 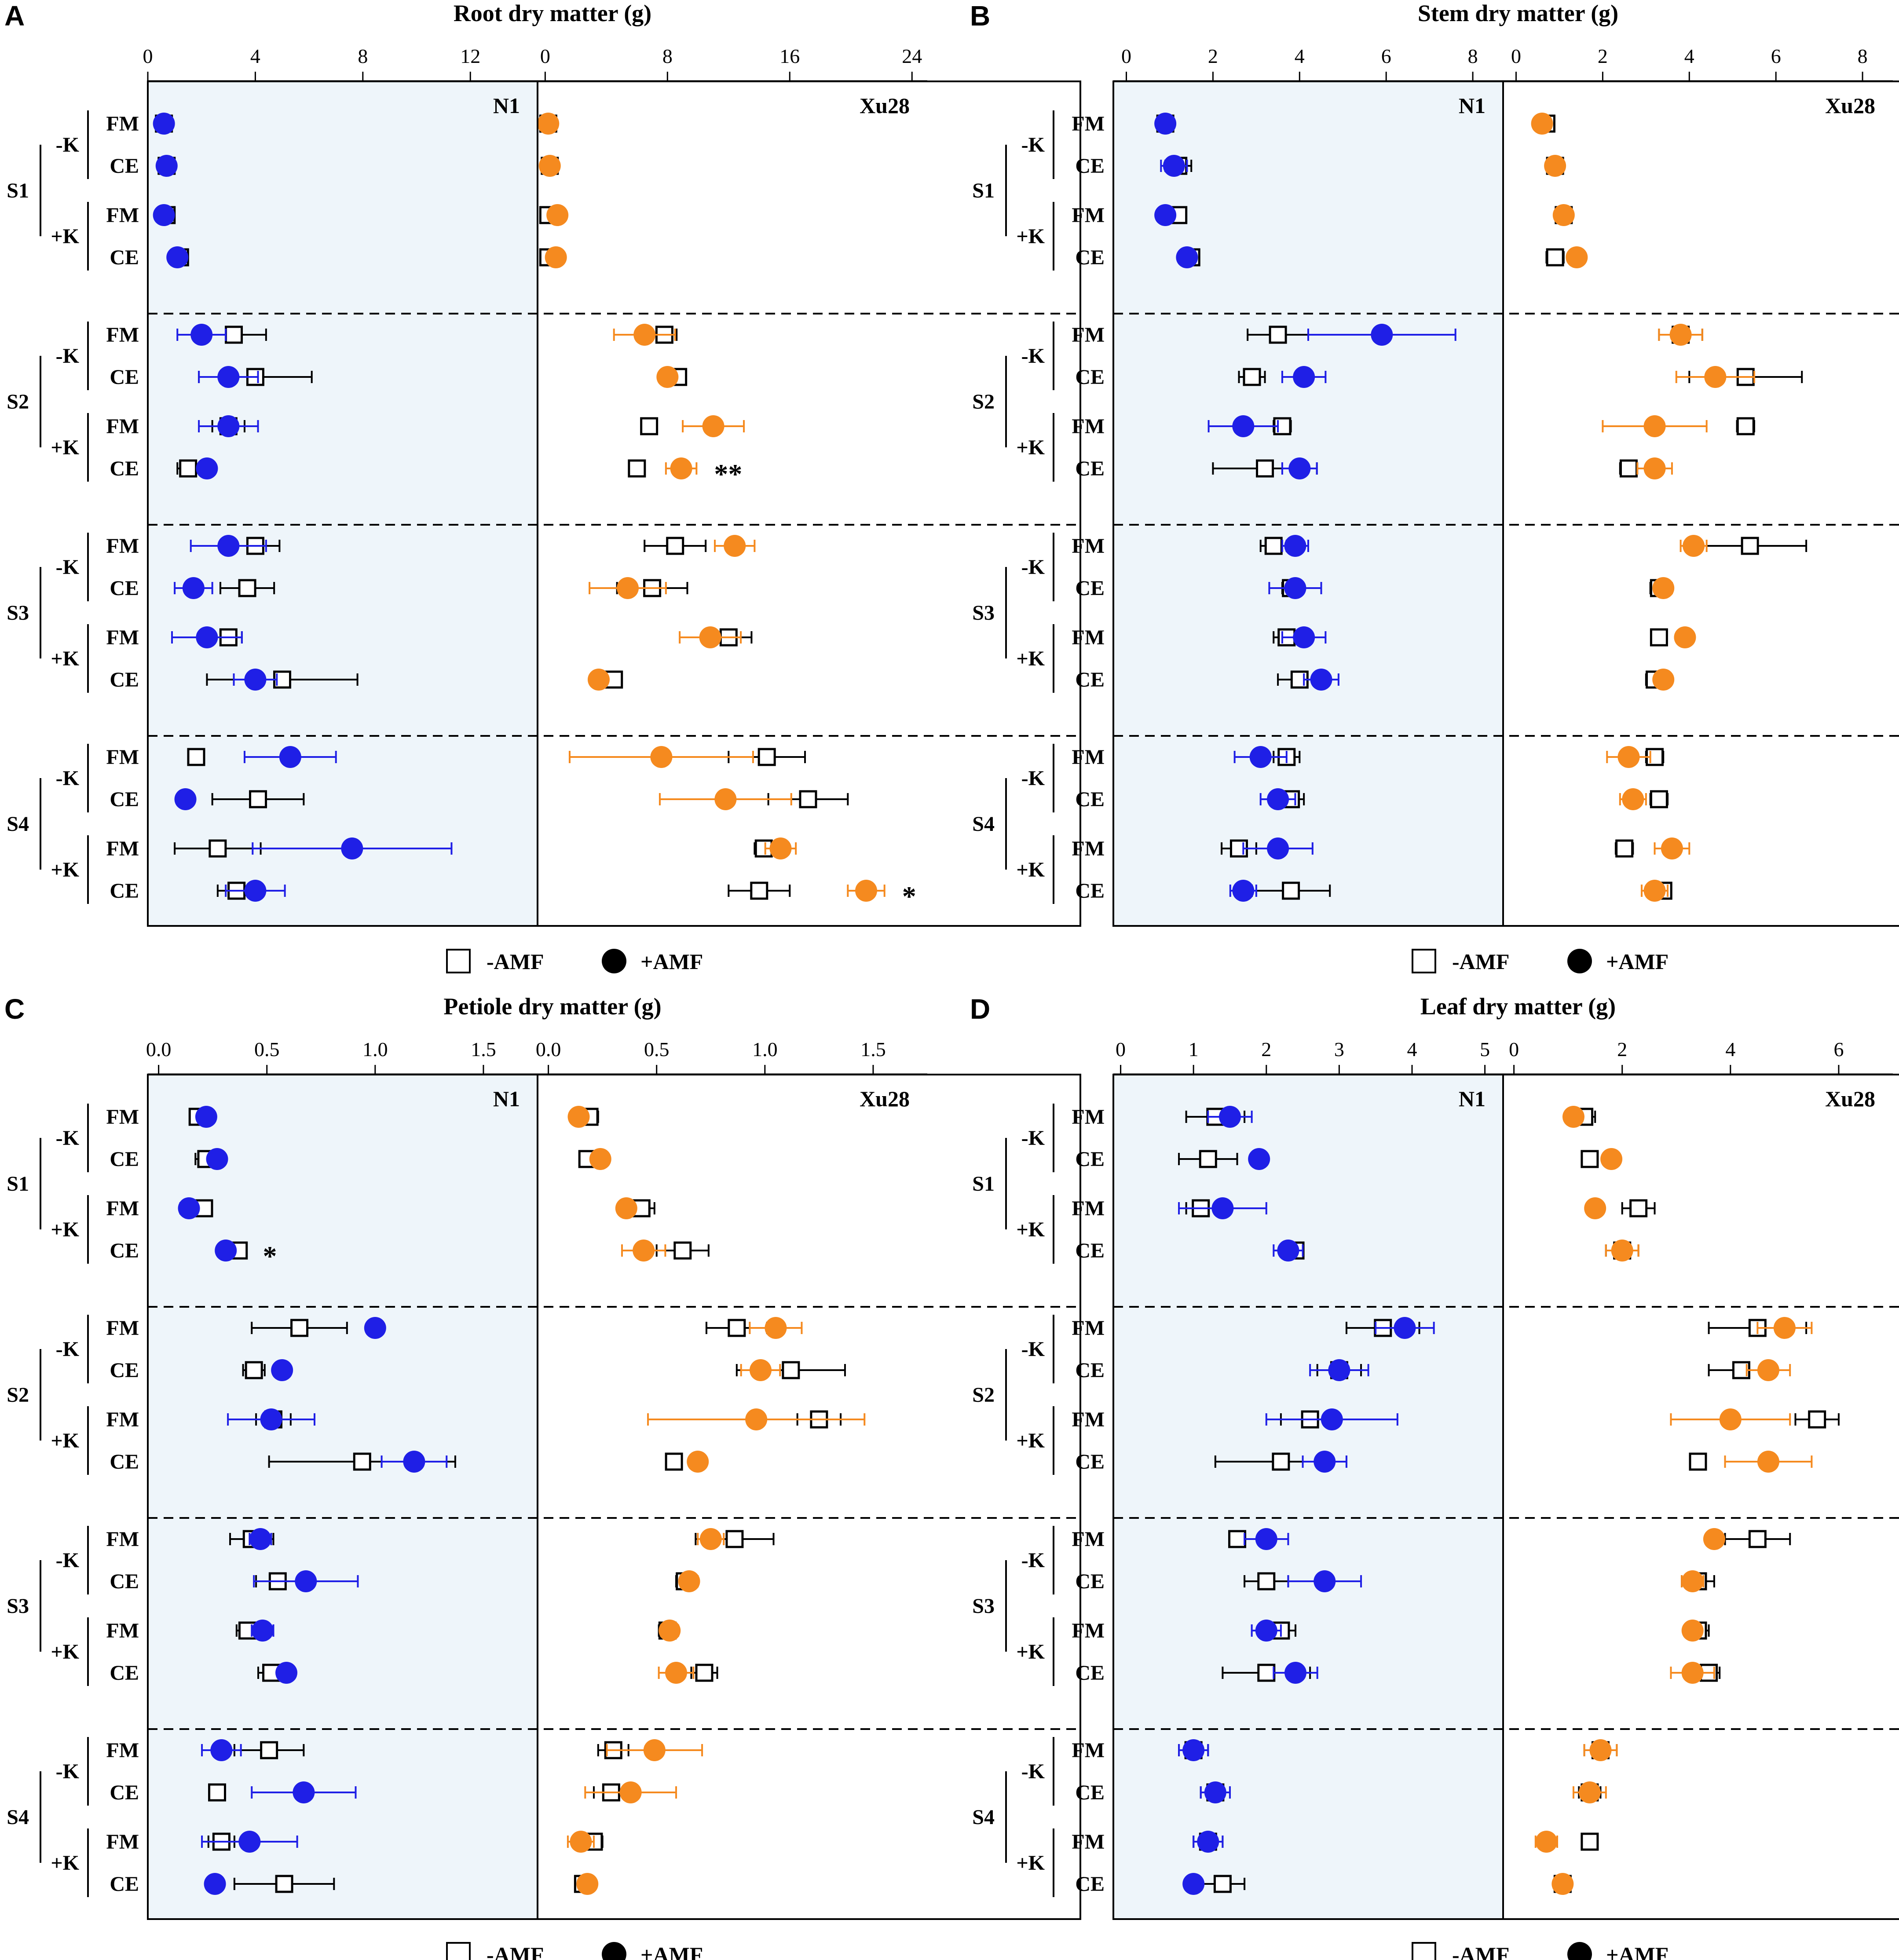 I want to click on x-tick-label: 1.5, so click(x=483, y=1049).